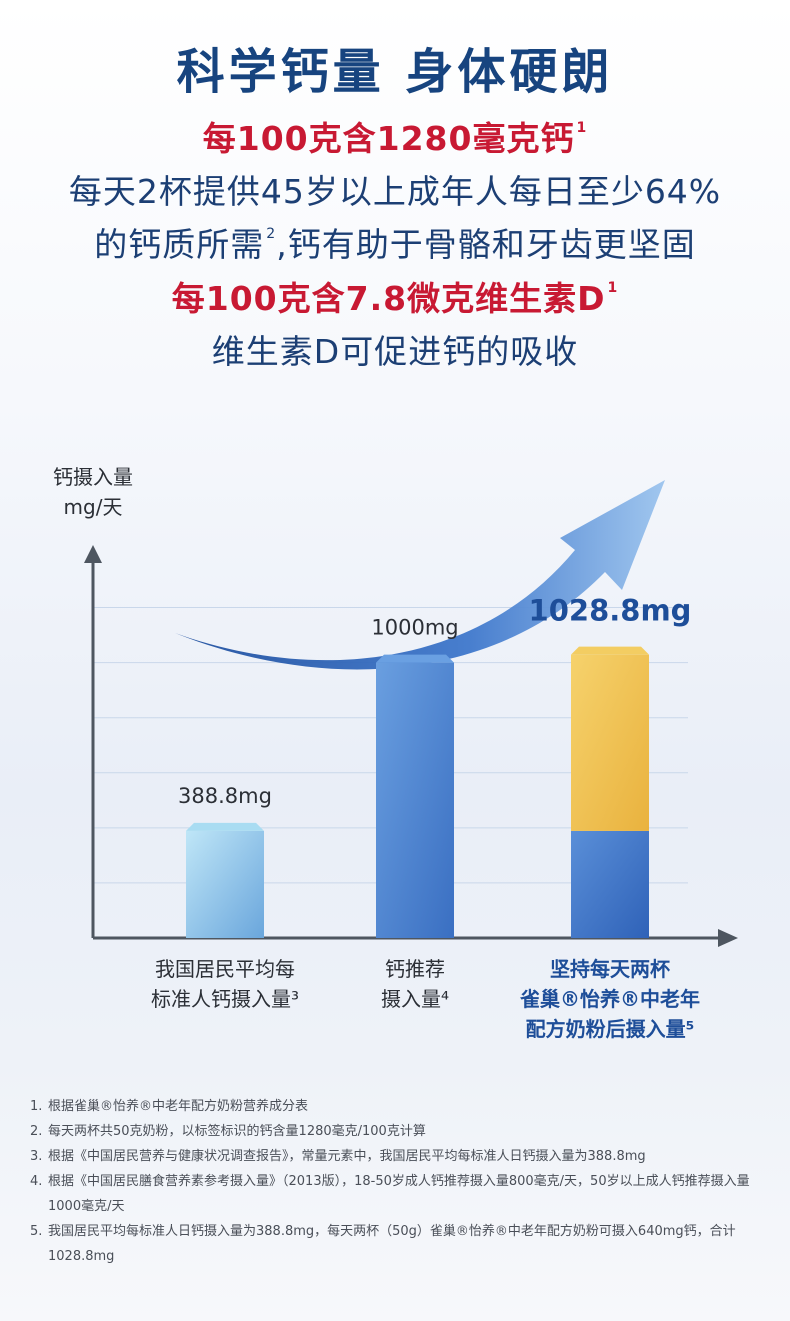 Image resolution: width=790 pixels, height=1321 pixels. I want to click on bar-value-label: 388.8mg, so click(225, 796).